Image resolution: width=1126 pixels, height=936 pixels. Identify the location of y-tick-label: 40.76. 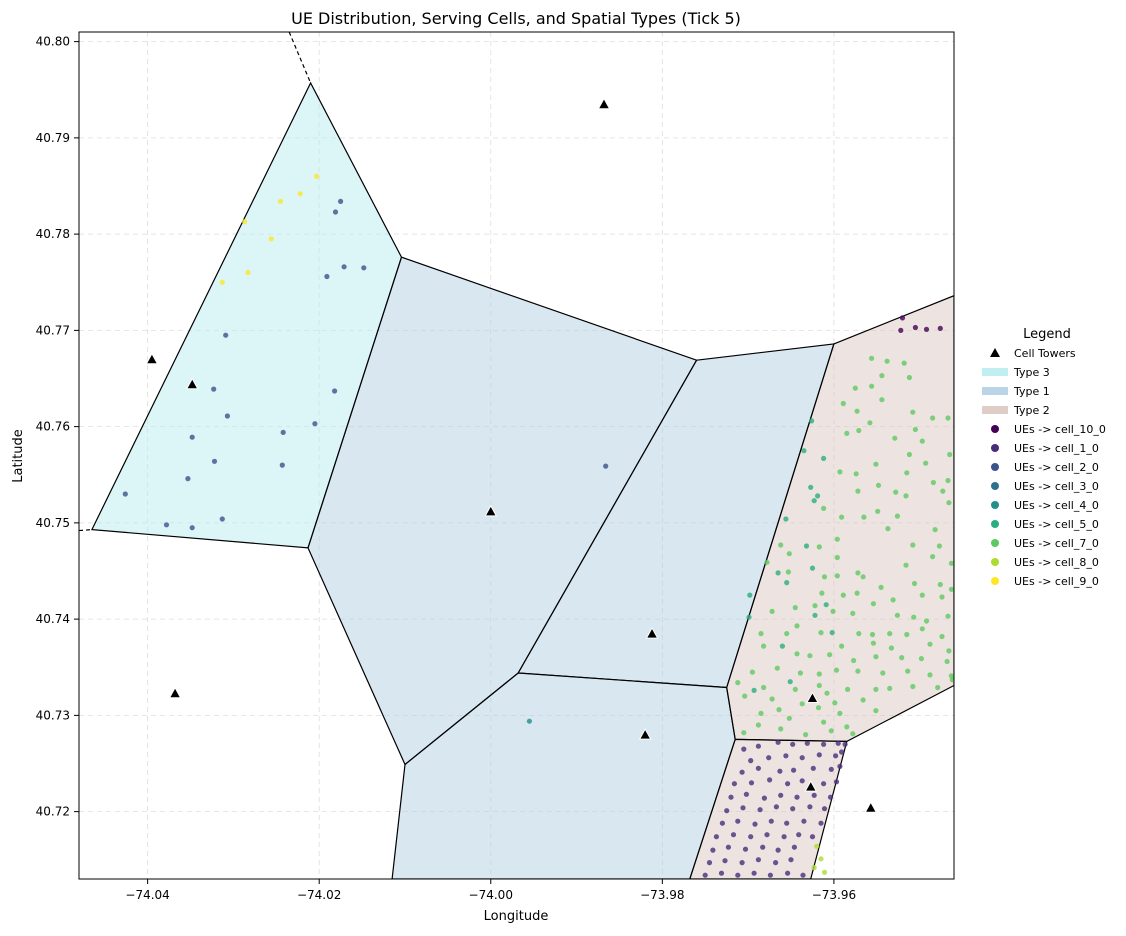
(53, 427).